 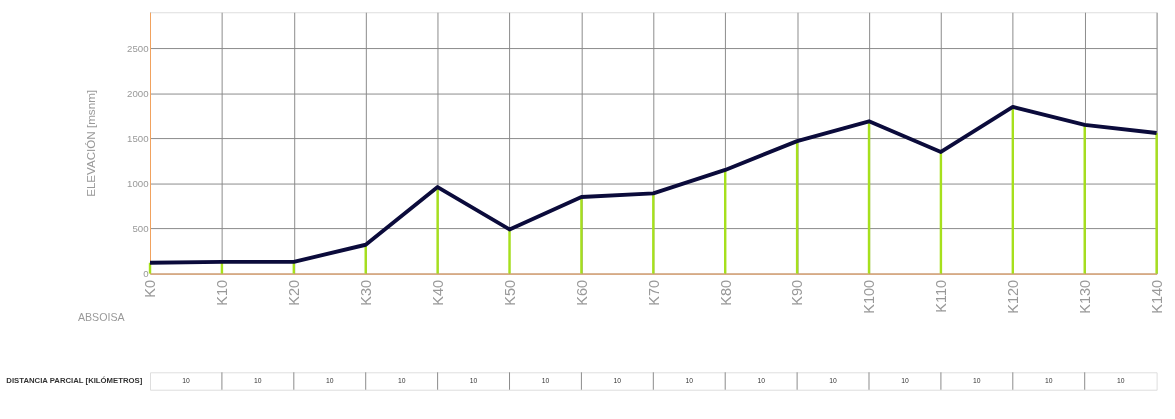 What do you see at coordinates (138, 138) in the screenshot?
I see `y-tick-label: 1500` at bounding box center [138, 138].